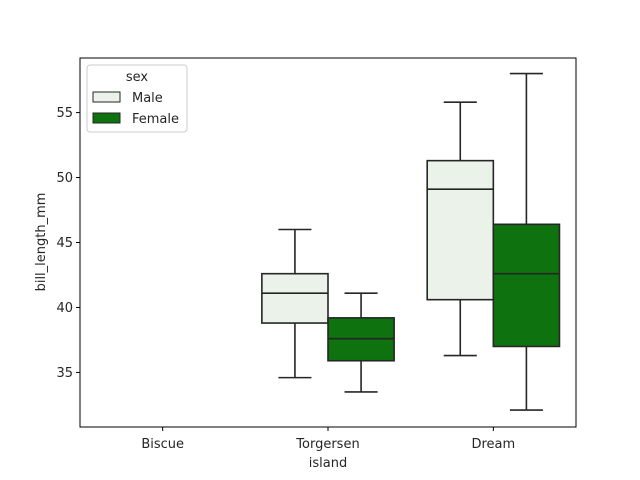 The height and width of the screenshot is (480, 640). What do you see at coordinates (327, 444) in the screenshot?
I see `x-tick-label: Torgersen` at bounding box center [327, 444].